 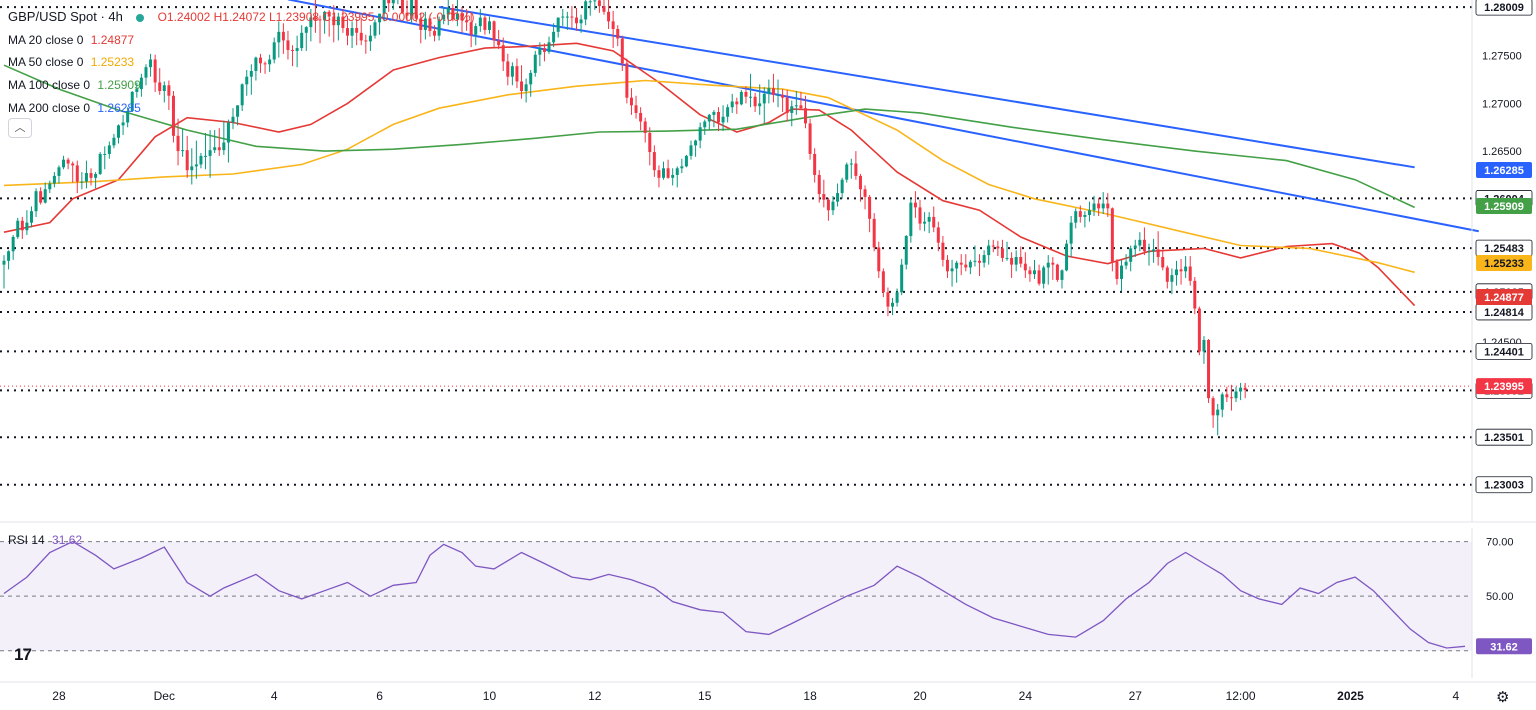 What do you see at coordinates (241, 40) in the screenshot?
I see `ma20-legend-row: MA 20 close 0 1.24877` at bounding box center [241, 40].